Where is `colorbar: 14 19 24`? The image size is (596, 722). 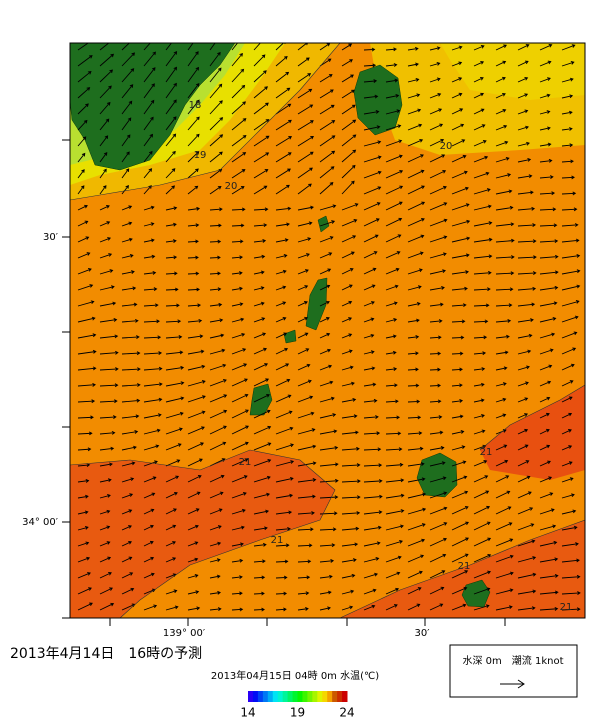
colorbar: 14 19 24 is located at coordinates (297, 705).